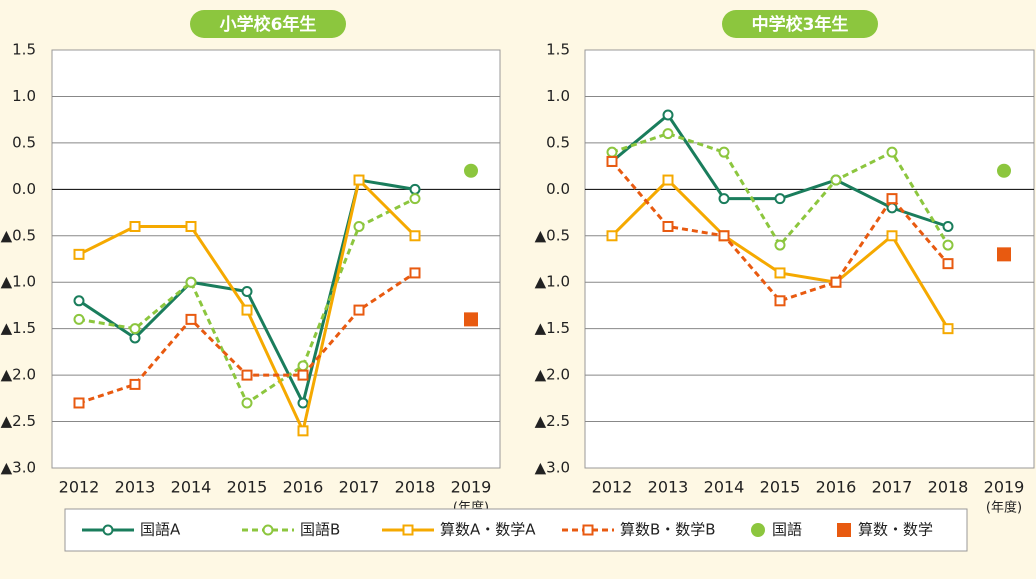 Image resolution: width=1036 pixels, height=579 pixels. Describe the element at coordinates (1004, 508) in the screenshot. I see `unit-label: (年度)` at that location.